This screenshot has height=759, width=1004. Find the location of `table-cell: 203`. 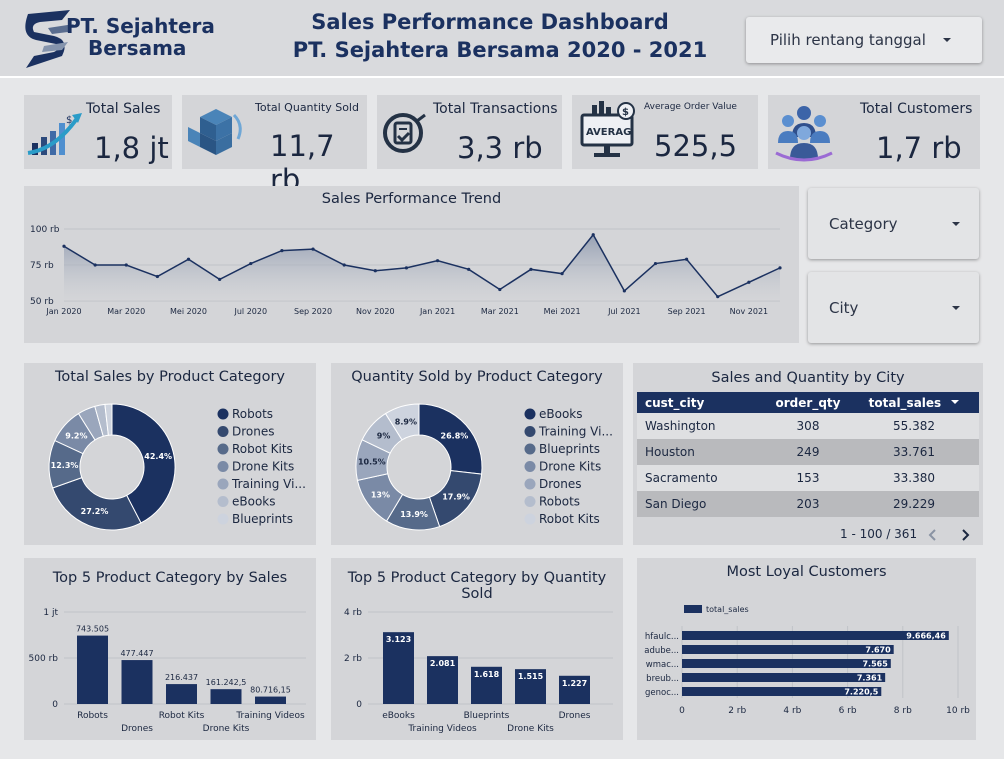

table-cell: 203 is located at coordinates (808, 504).